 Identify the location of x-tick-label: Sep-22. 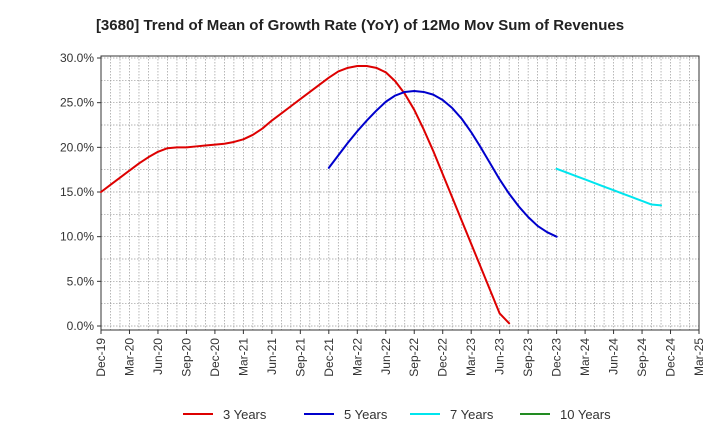
(414, 357).